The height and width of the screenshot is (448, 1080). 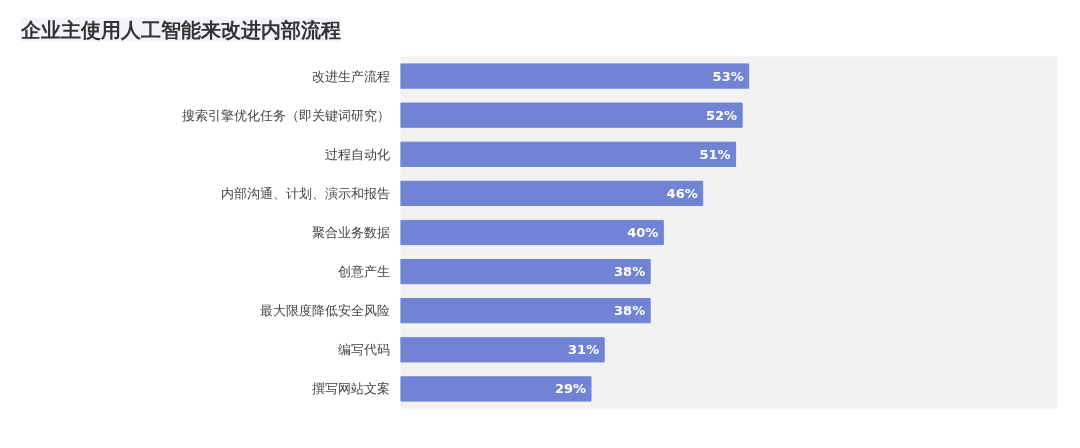 What do you see at coordinates (363, 272) in the screenshot?
I see `y-tick-label: 创意产生` at bounding box center [363, 272].